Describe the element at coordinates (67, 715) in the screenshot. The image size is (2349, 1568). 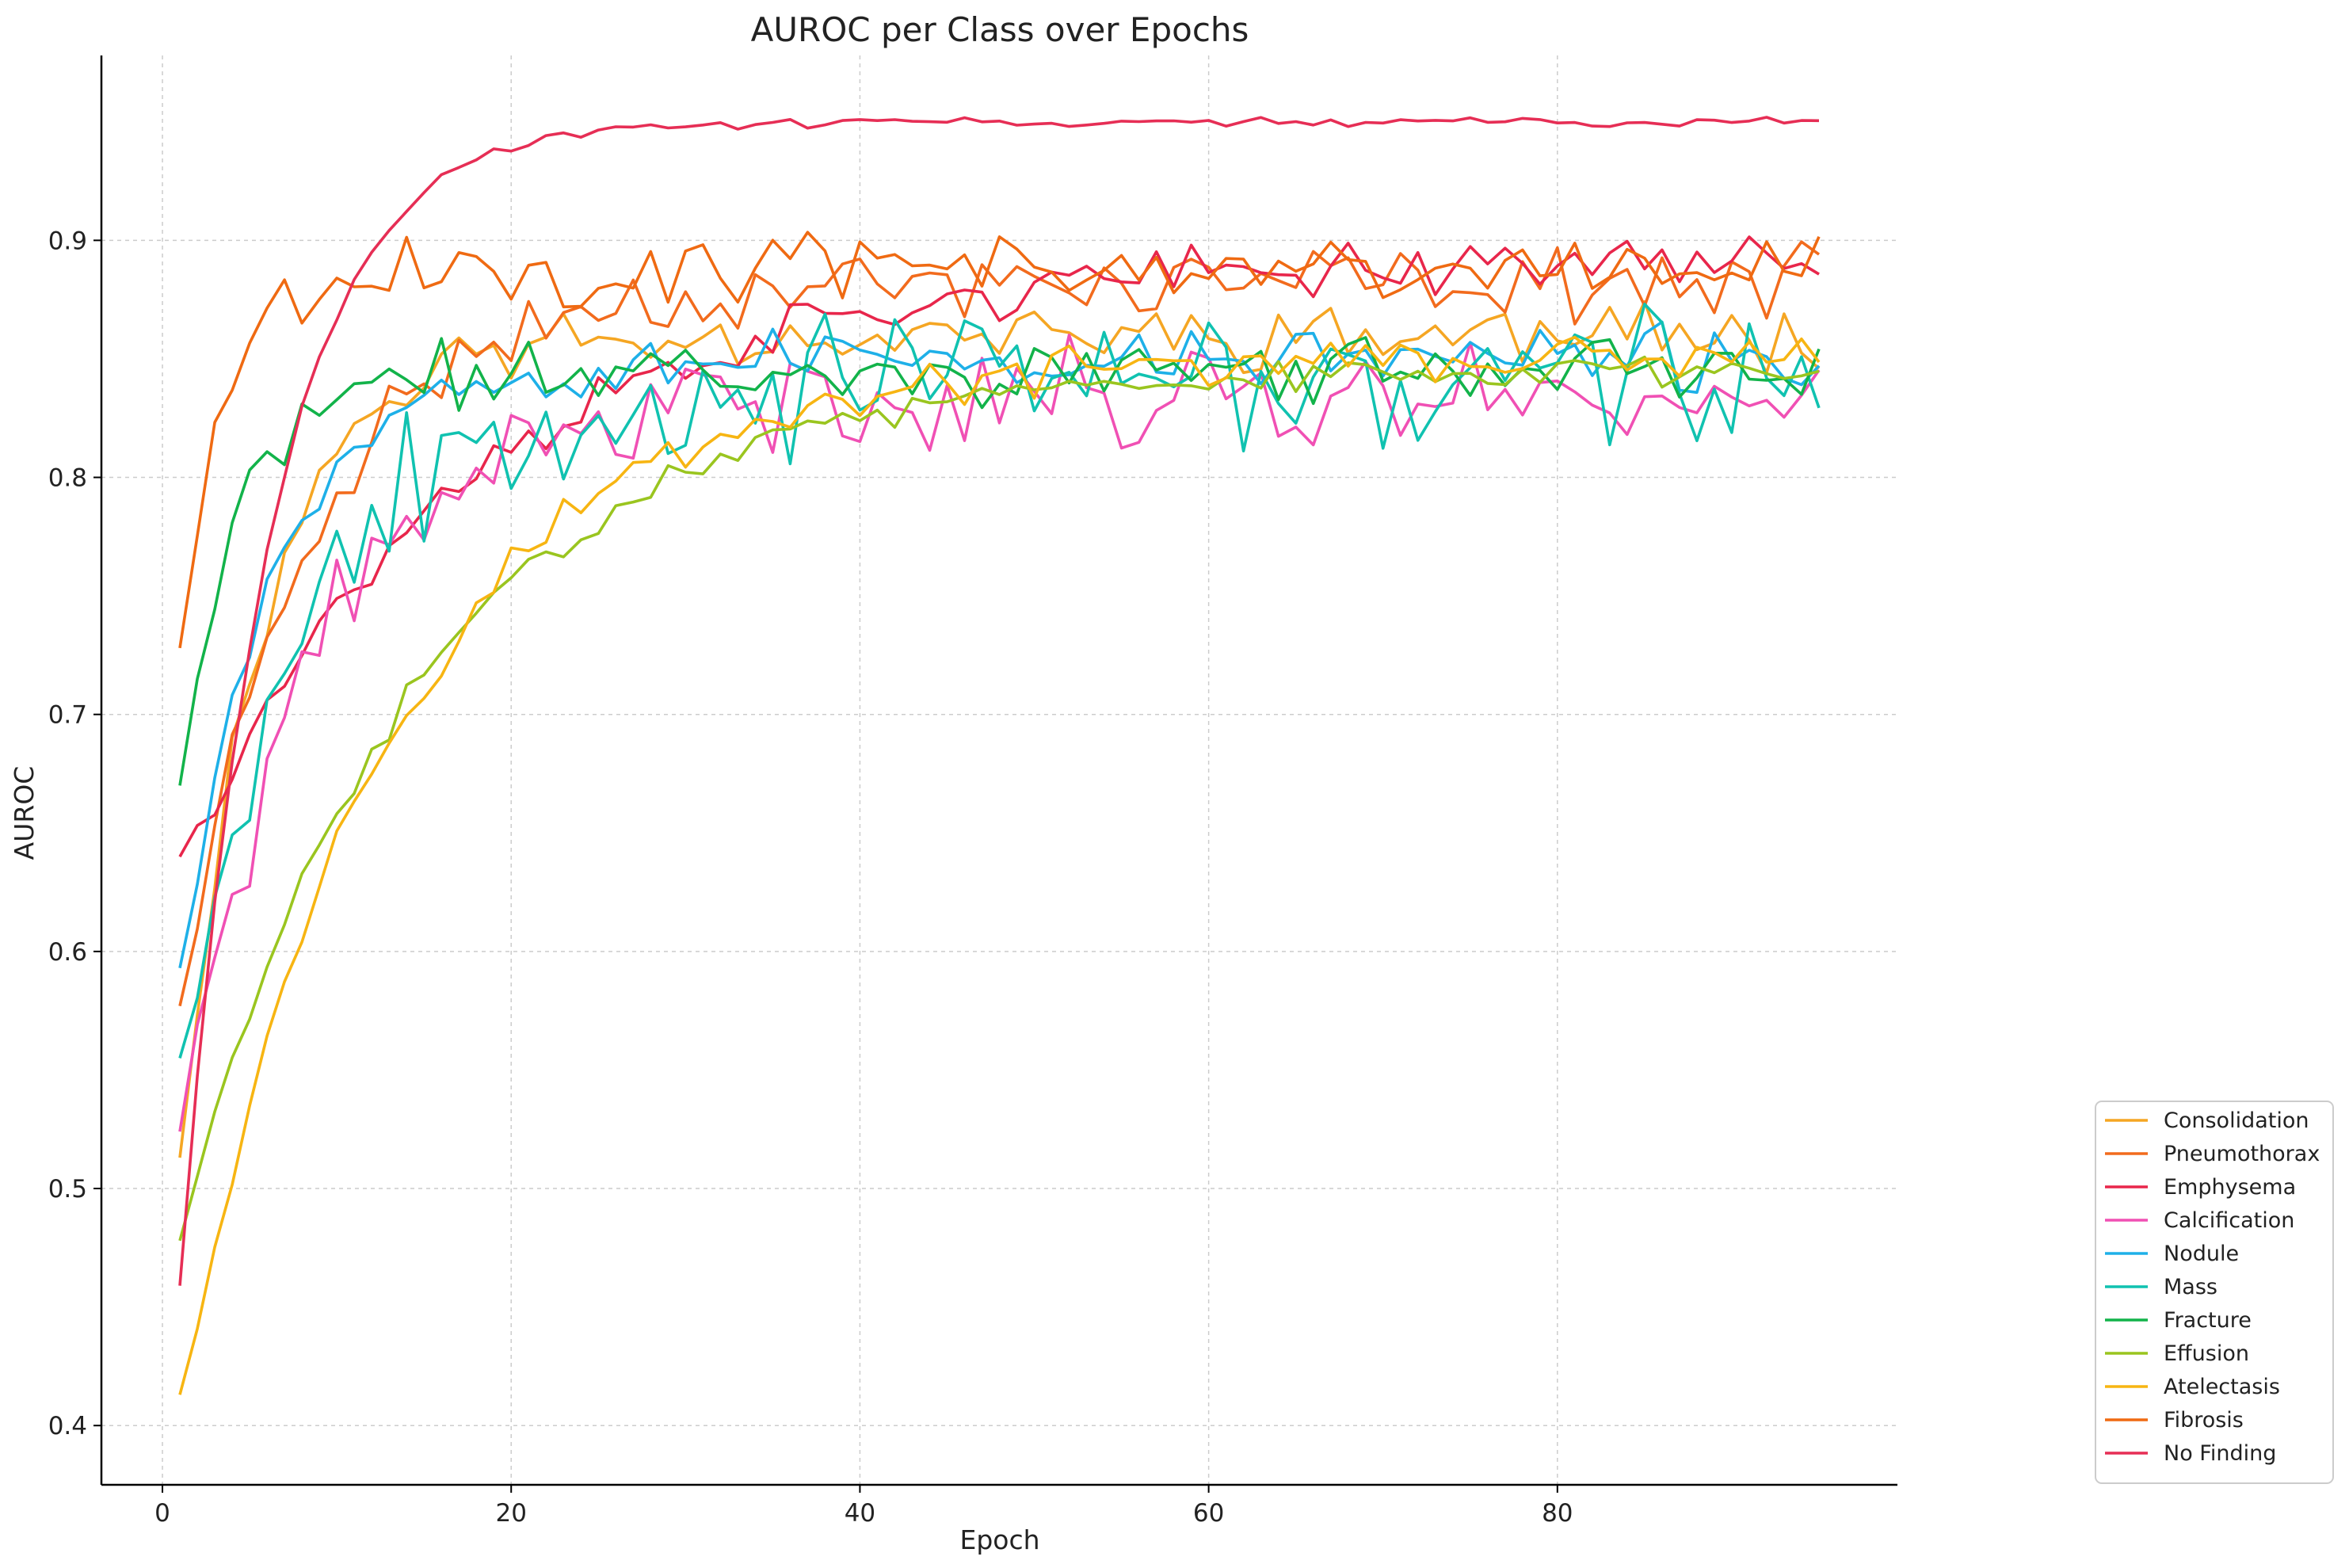
I see `y-tick-label: 0.7` at that location.